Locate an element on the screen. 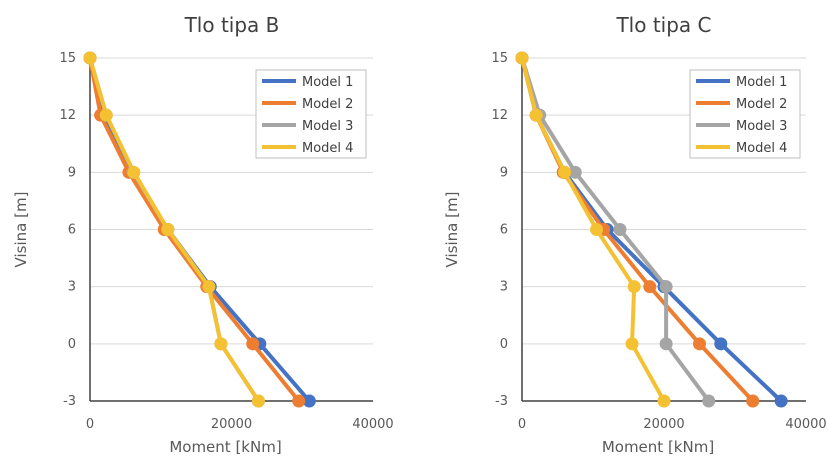 Image resolution: width=828 pixels, height=458 pixels. chart-title: Tlo tipa C is located at coordinates (663, 25).